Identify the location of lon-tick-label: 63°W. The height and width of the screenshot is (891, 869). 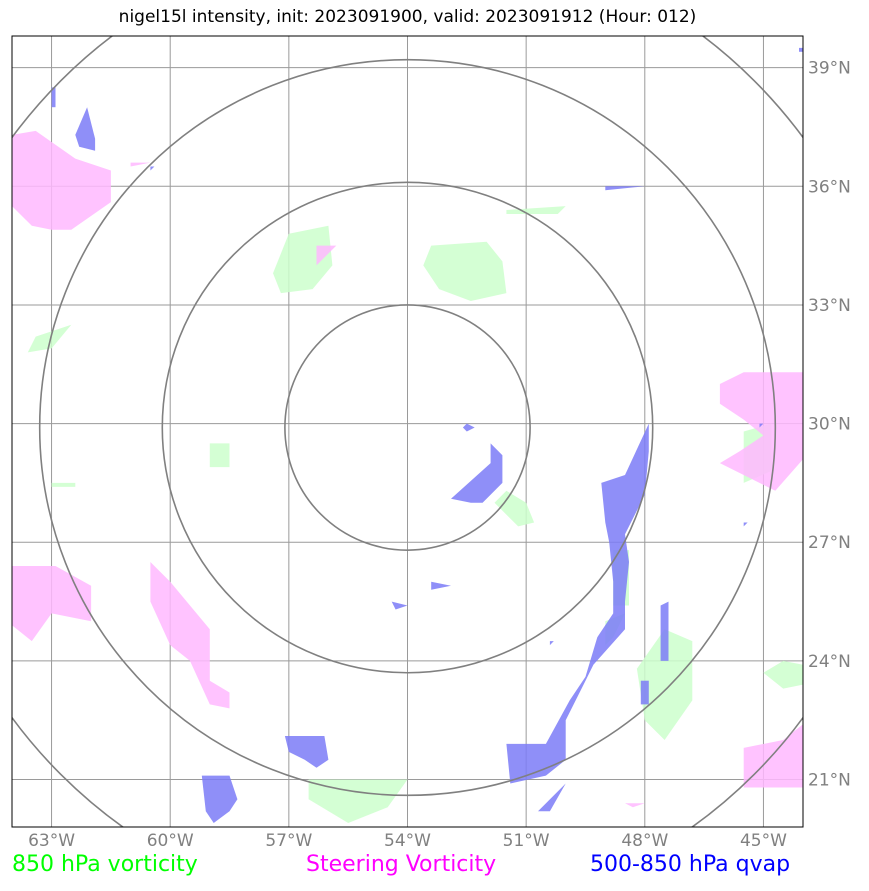
(51, 841).